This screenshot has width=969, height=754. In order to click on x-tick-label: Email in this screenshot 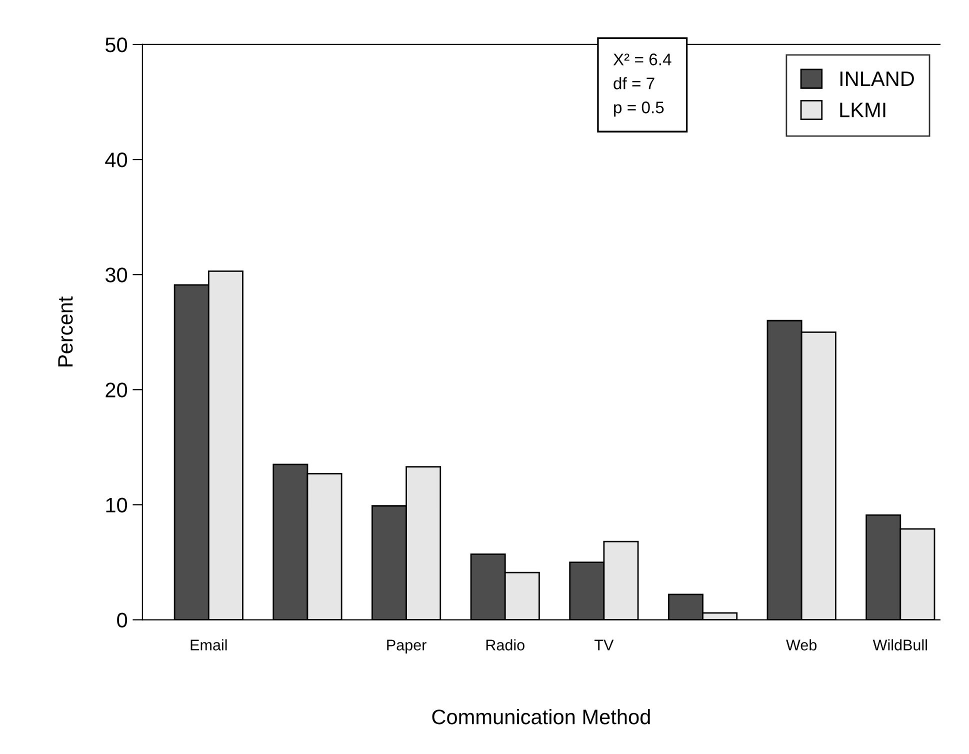, I will do `click(208, 644)`.